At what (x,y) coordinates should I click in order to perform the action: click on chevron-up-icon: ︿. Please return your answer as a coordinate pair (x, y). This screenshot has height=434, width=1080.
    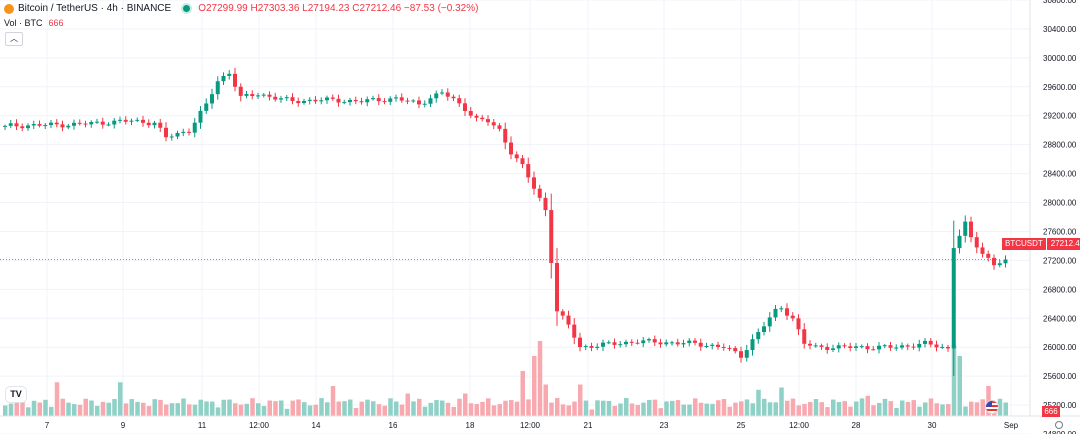
    Looking at the image, I should click on (14, 39).